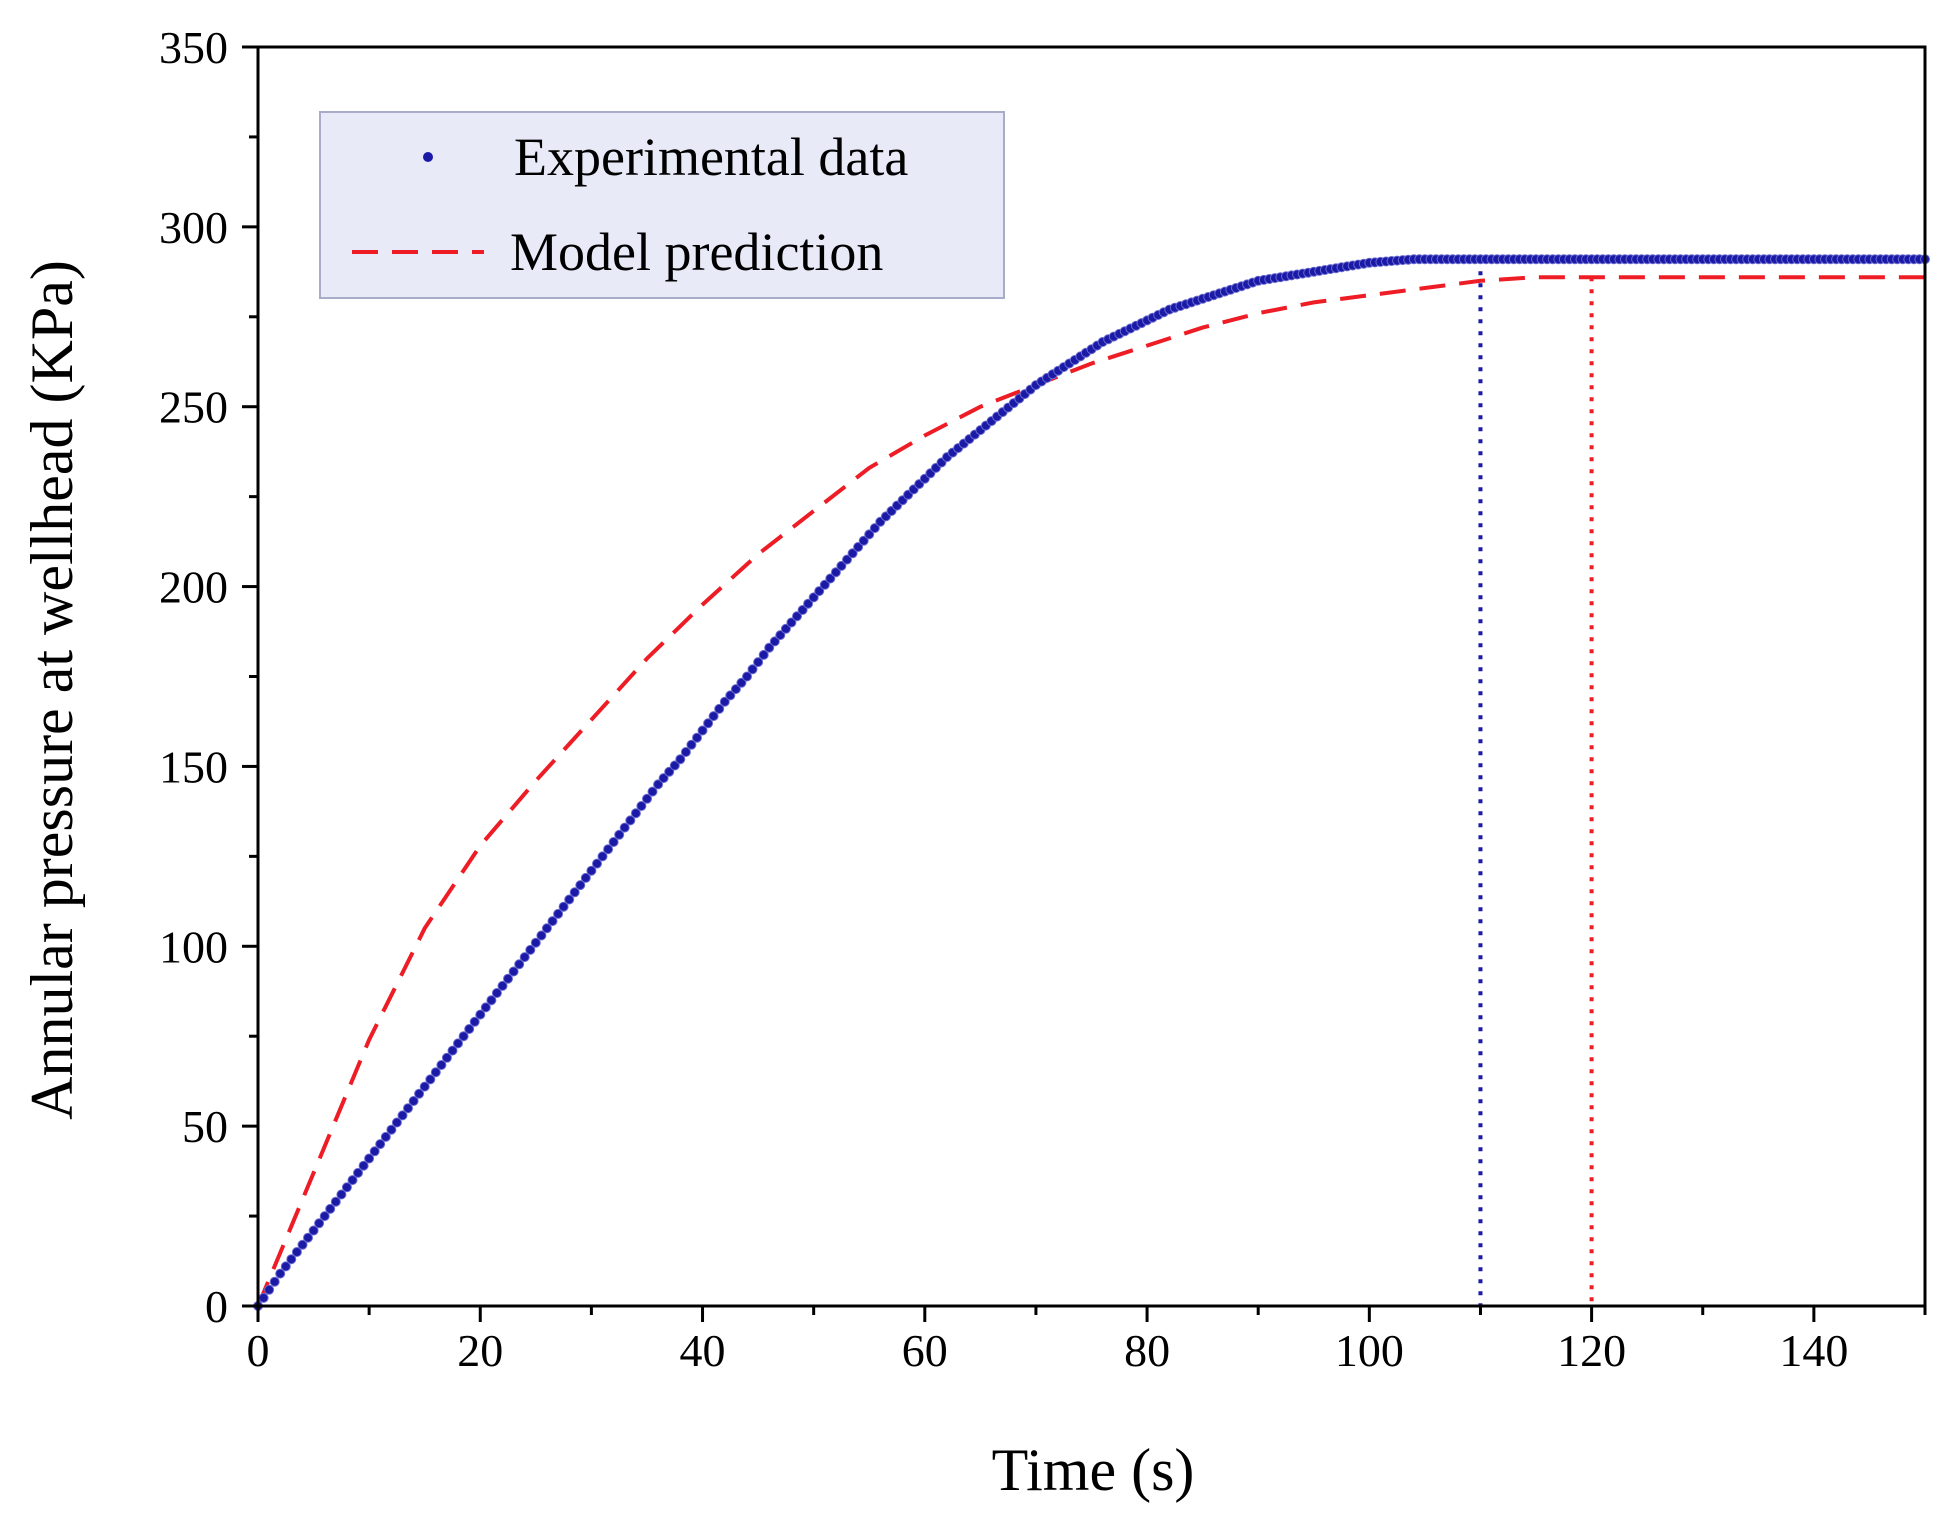 This screenshot has width=1946, height=1520. Describe the element at coordinates (1093, 1470) in the screenshot. I see `x-axis-title: Time (s)` at that location.